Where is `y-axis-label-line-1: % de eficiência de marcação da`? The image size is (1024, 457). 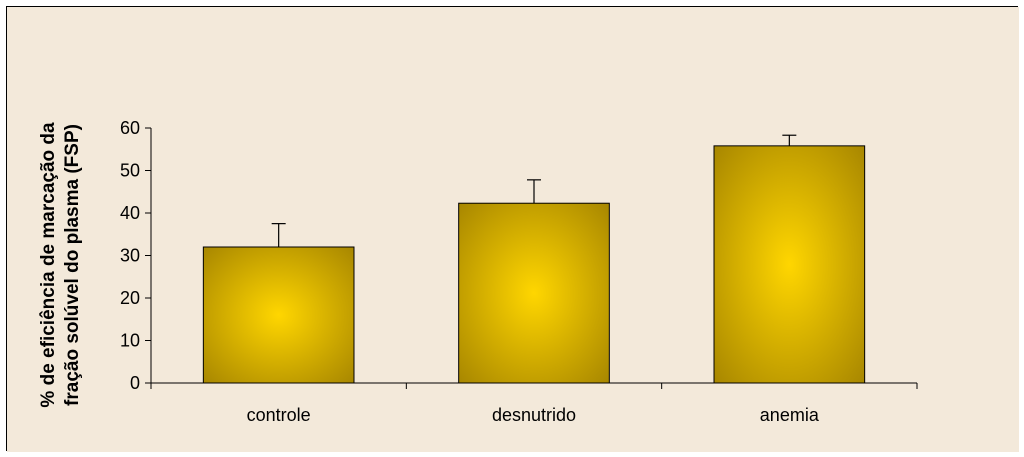 y-axis-label-line-1: % de eficiência de marcação da is located at coordinates (48, 265).